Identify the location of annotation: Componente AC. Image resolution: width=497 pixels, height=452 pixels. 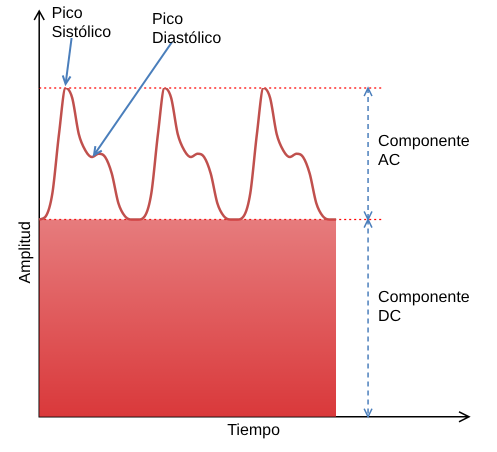
(424, 151).